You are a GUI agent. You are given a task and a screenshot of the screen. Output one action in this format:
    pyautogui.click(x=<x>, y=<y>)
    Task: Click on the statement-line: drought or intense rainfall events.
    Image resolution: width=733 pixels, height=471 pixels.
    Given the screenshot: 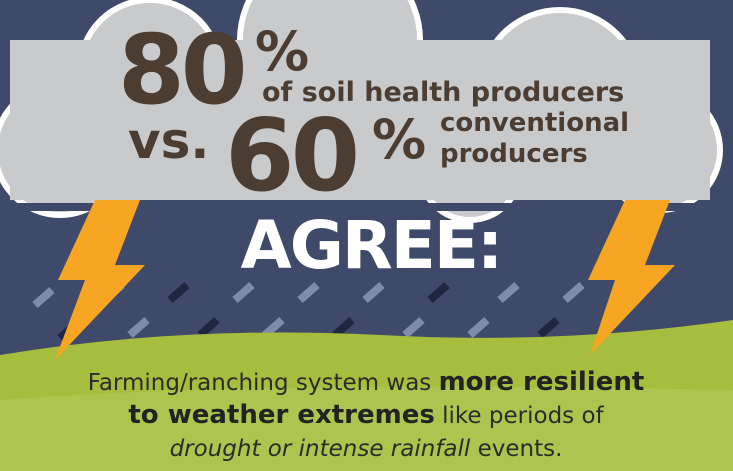 What is the action you would take?
    pyautogui.click(x=366, y=449)
    